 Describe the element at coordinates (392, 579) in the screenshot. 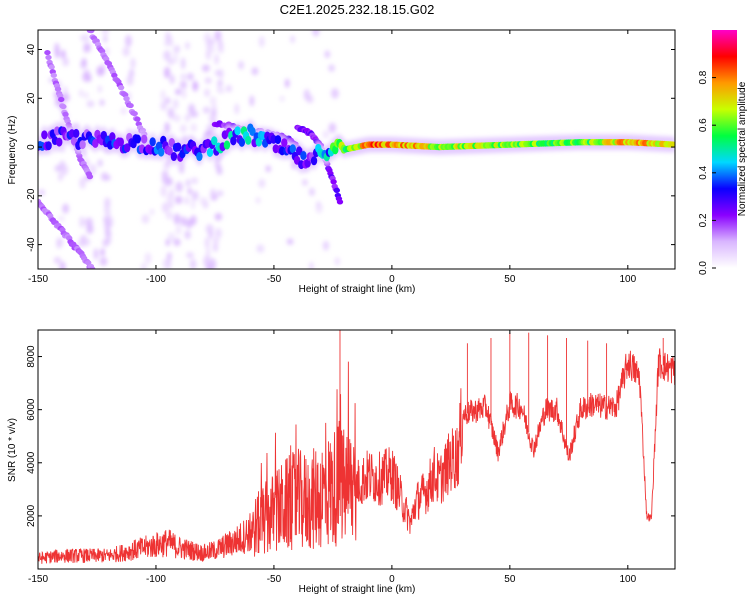

I see `x-tick-label: 0` at that location.